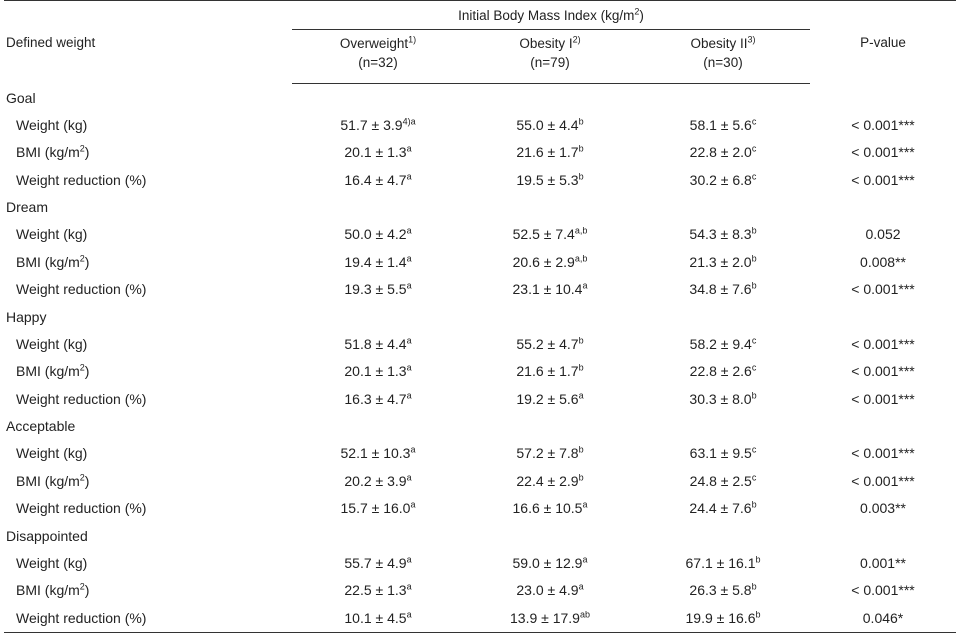 This screenshot has height=637, width=960. What do you see at coordinates (375, 508) in the screenshot?
I see `value-text: 15.7 ± 16.0` at bounding box center [375, 508].